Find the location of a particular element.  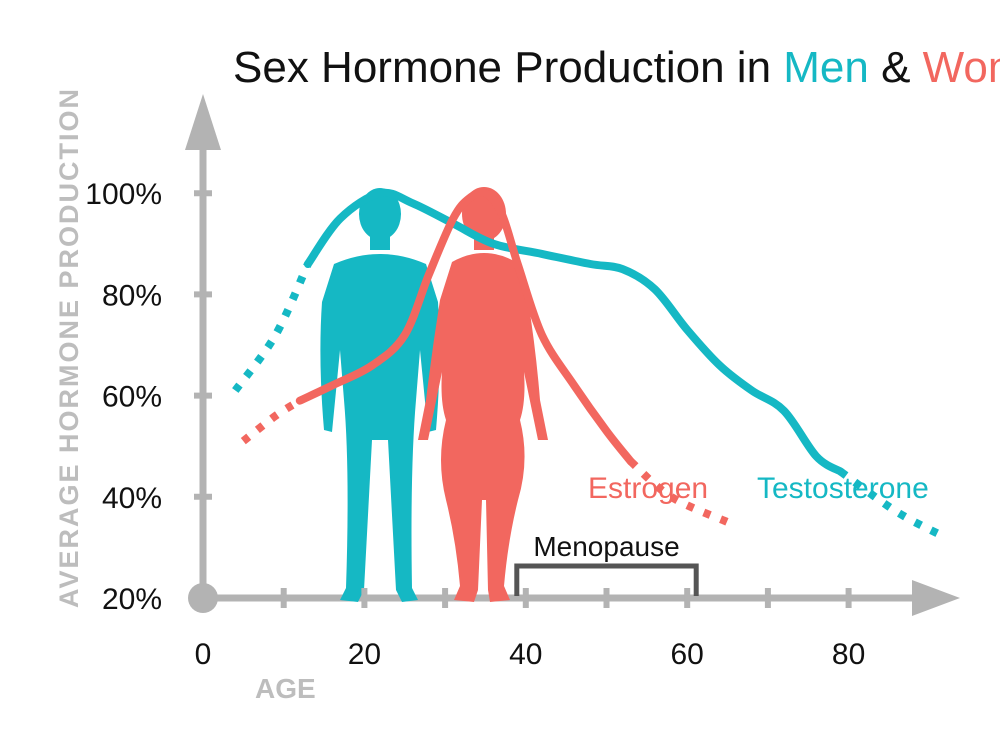

chart-title: Sex Hormone Production in Men & Women is located at coordinates (616, 67).